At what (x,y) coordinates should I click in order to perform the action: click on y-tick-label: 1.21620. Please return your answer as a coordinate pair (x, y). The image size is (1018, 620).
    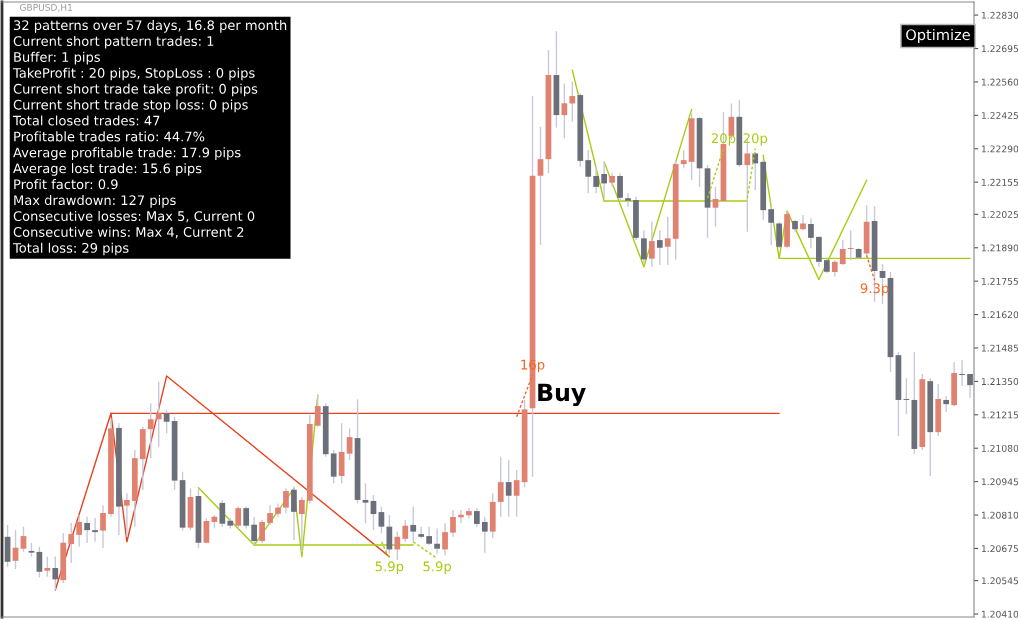
    Looking at the image, I should click on (999, 315).